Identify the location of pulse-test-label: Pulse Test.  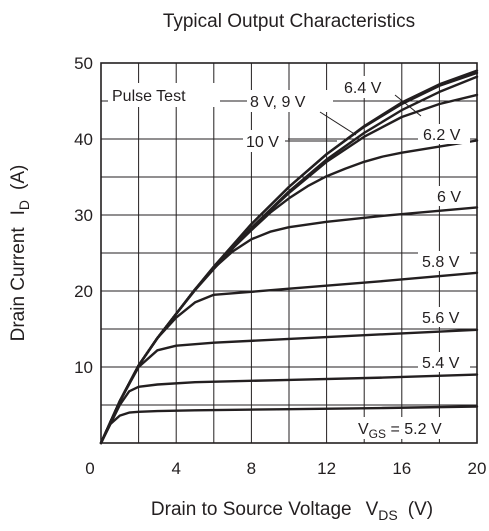
(149, 96).